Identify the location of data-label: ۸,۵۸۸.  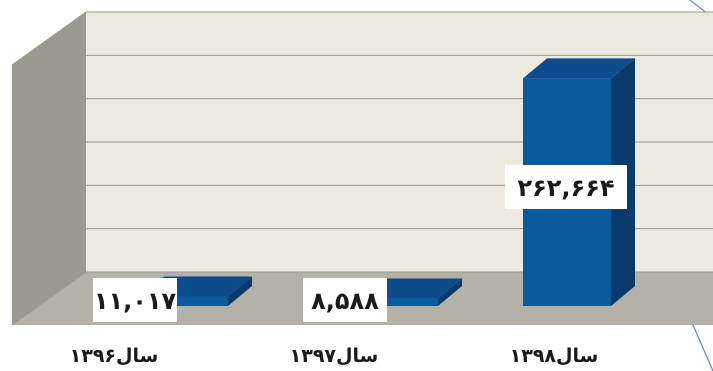
(345, 301).